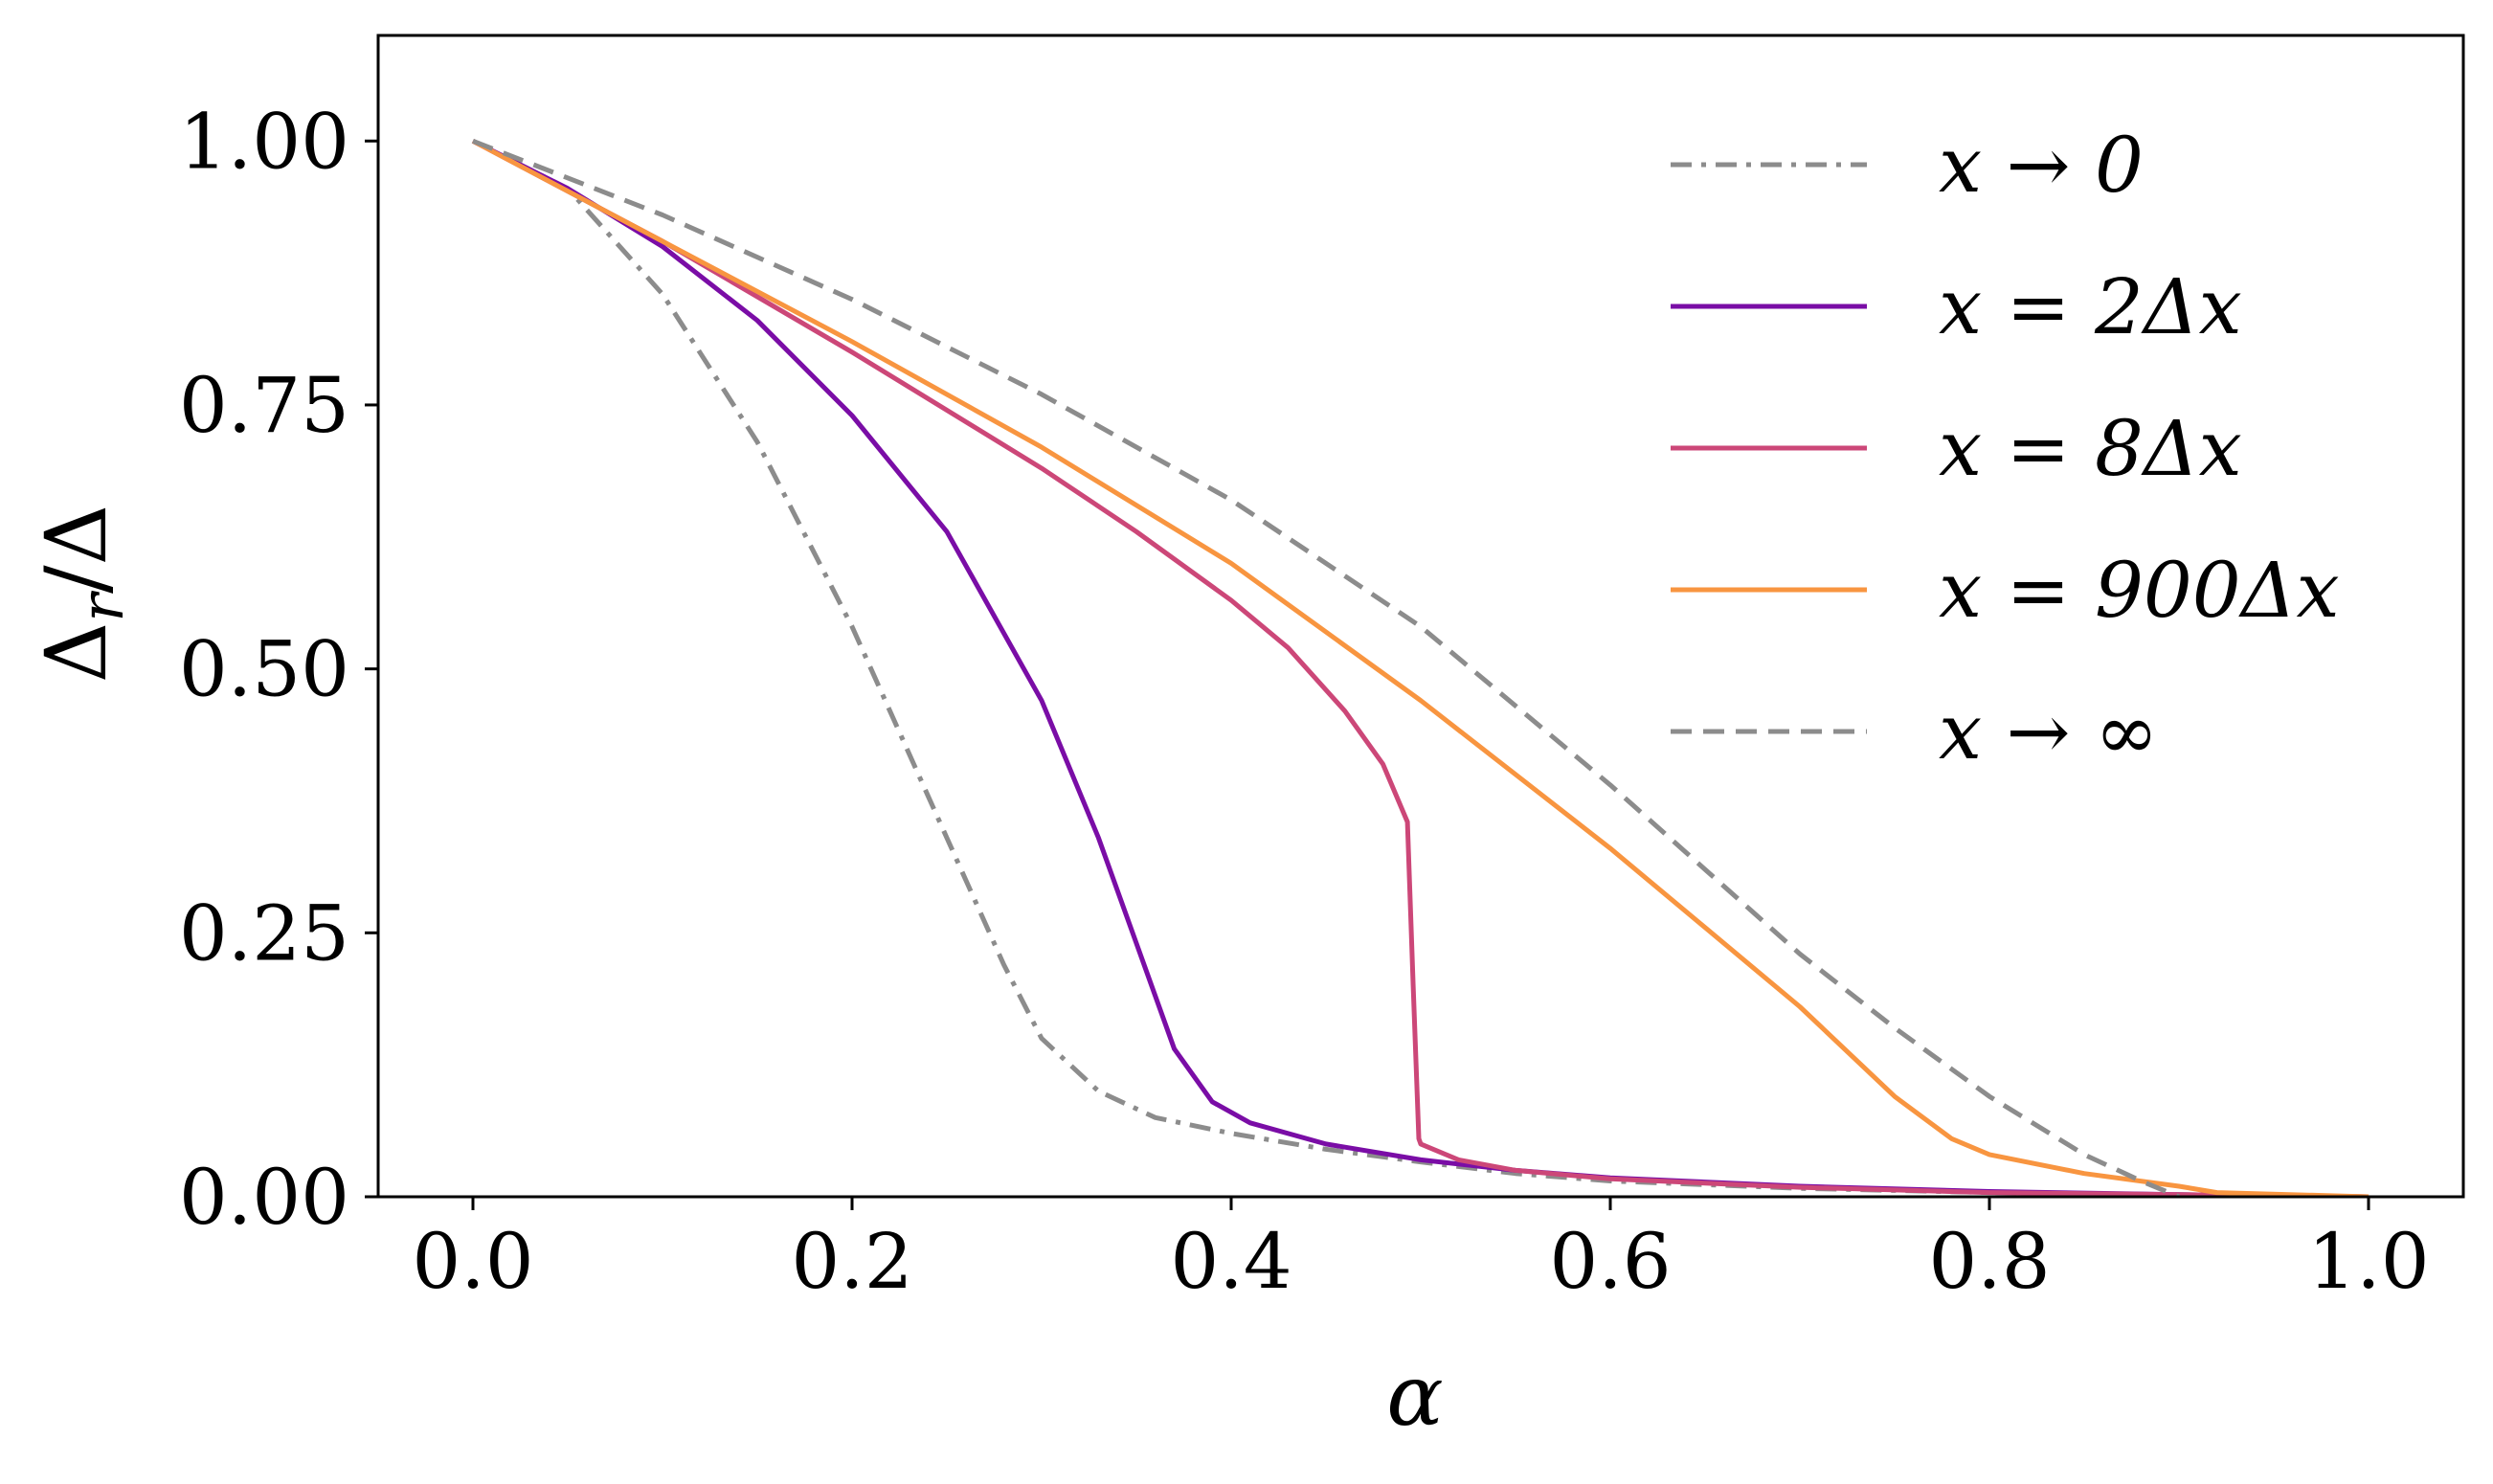 The height and width of the screenshot is (1484, 2493). What do you see at coordinates (2368, 1261) in the screenshot?
I see `x-tick-label: 1.0` at bounding box center [2368, 1261].